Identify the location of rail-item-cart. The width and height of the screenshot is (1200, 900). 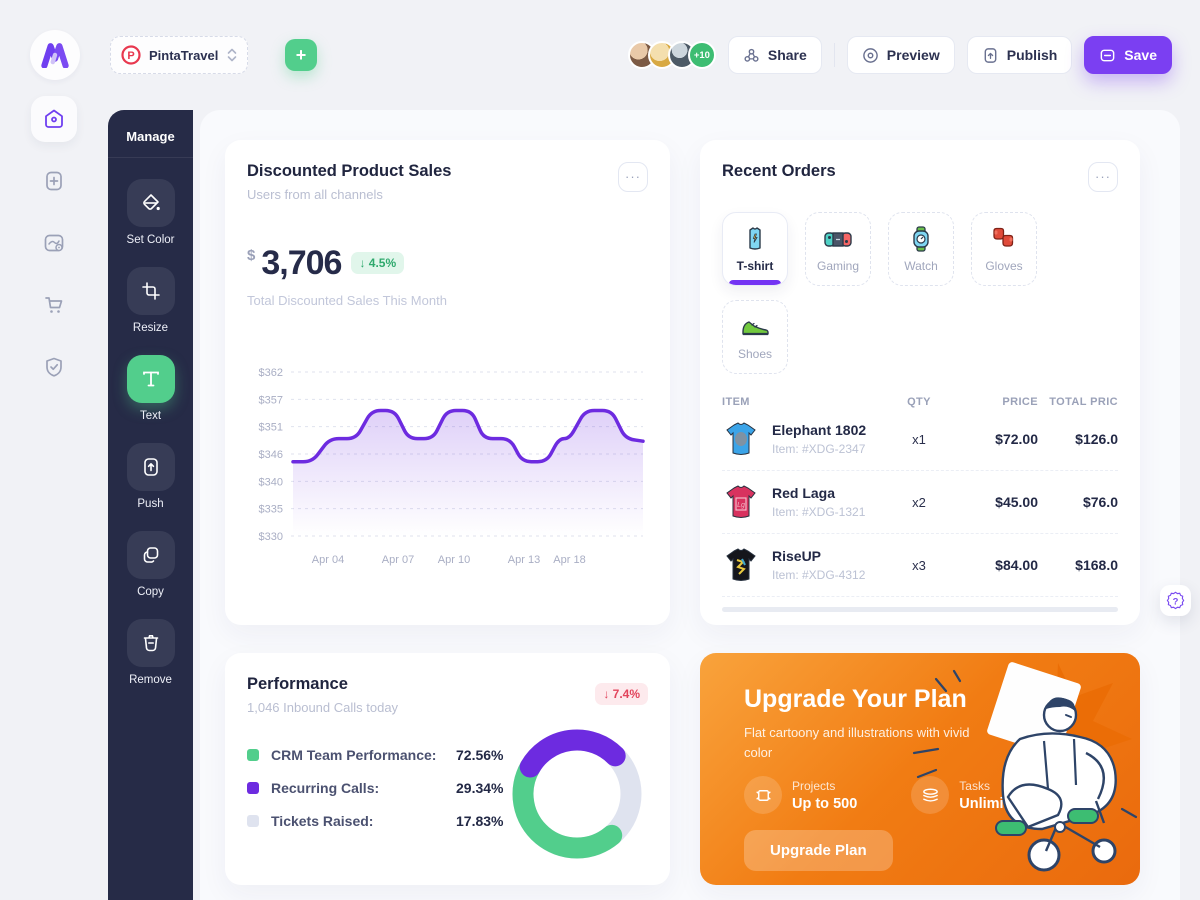
(54, 305).